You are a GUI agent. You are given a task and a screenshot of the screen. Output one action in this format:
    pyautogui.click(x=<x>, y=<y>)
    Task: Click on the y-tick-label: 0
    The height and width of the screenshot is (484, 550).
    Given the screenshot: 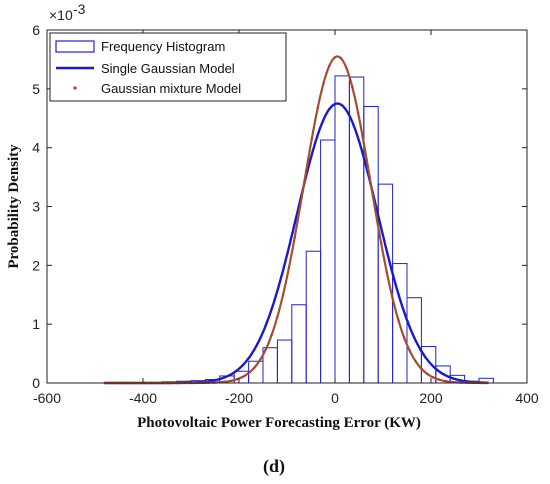 What is the action you would take?
    pyautogui.click(x=36, y=383)
    